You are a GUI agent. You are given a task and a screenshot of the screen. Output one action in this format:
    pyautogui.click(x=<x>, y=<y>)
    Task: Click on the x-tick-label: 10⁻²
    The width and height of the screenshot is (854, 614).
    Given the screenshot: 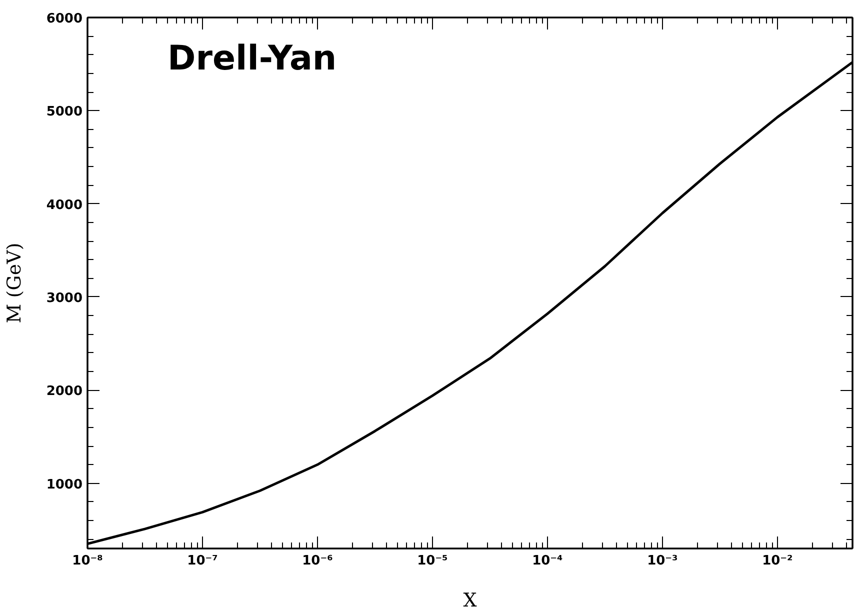 What is the action you would take?
    pyautogui.click(x=777, y=561)
    